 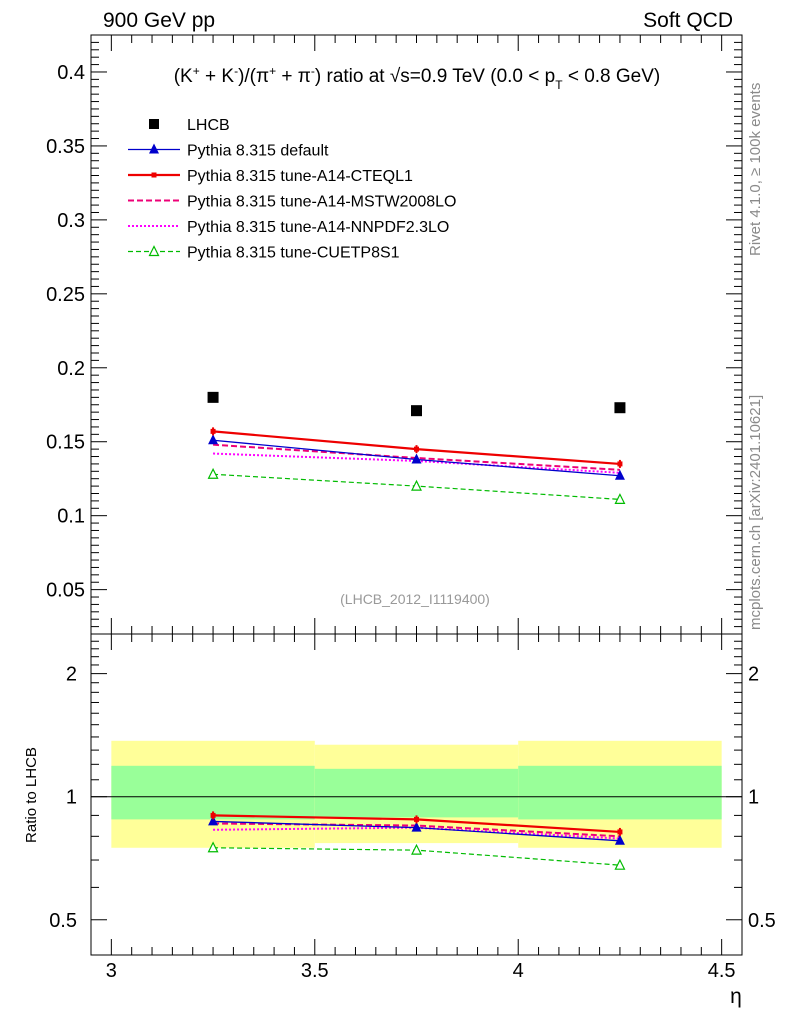 I want to click on y-tick-label: 0.3, so click(x=71, y=221).